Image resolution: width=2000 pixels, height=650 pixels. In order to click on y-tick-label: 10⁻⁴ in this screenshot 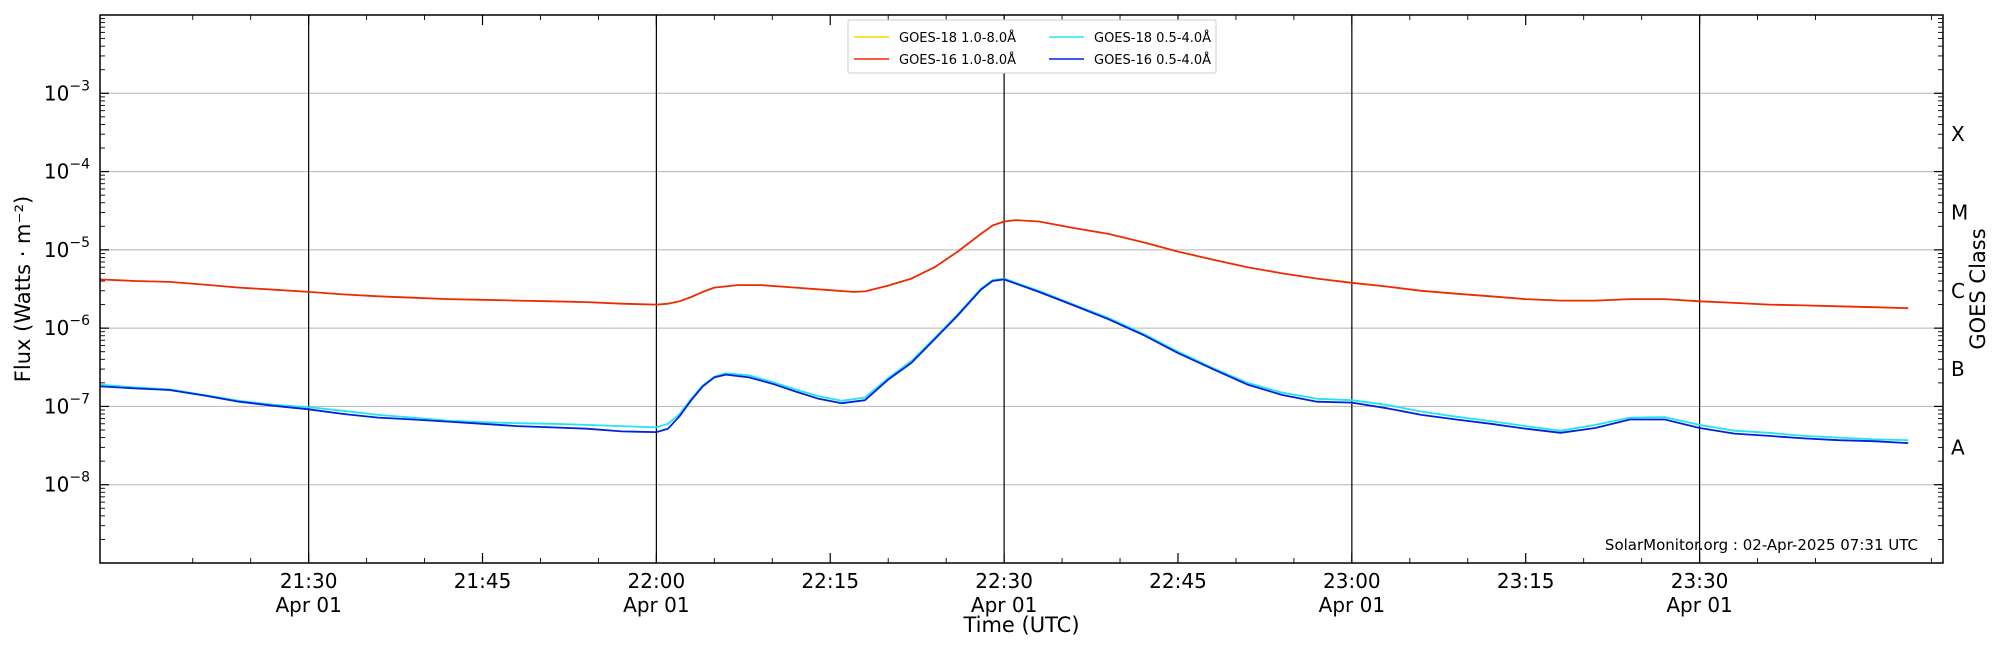, I will do `click(67, 170)`.